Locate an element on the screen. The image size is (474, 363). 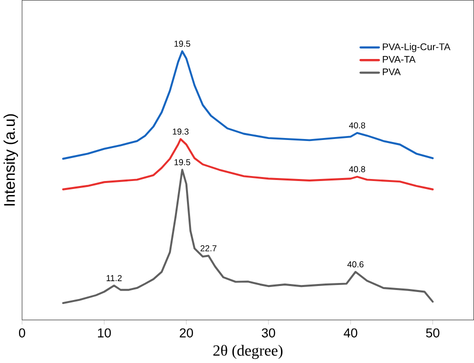
x-tick-label: 50 is located at coordinates (433, 333).